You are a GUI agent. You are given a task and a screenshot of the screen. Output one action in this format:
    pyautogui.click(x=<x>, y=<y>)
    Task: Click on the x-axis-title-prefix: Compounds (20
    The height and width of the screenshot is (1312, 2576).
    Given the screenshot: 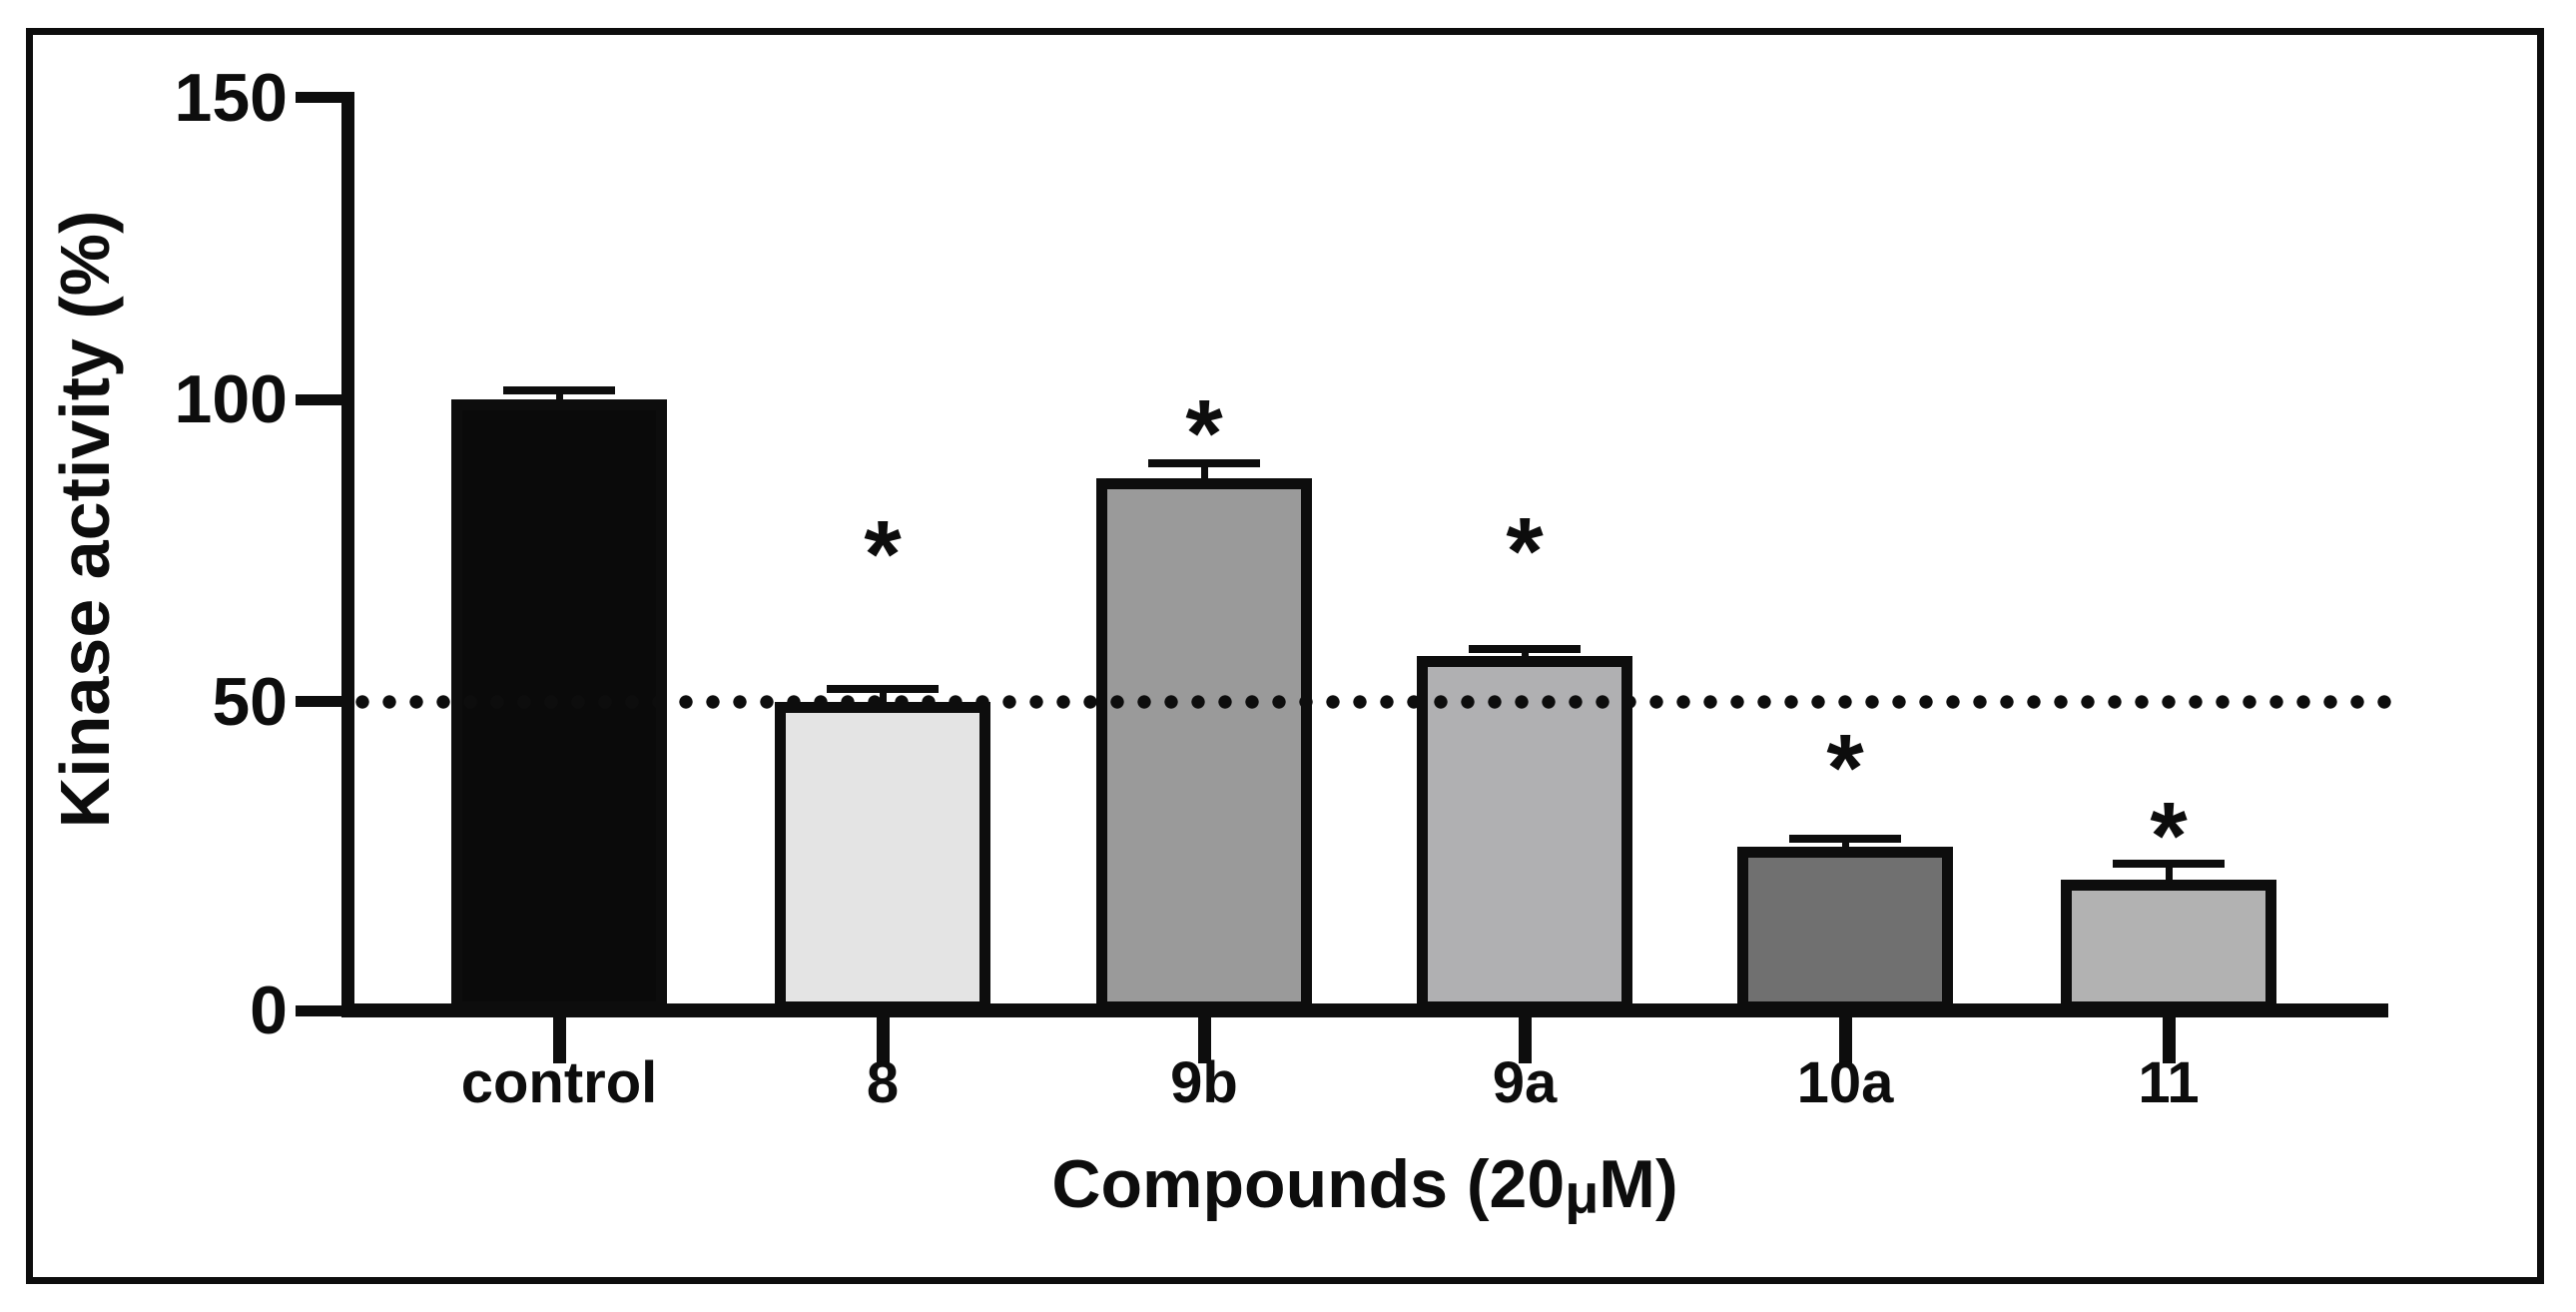 What is the action you would take?
    pyautogui.click(x=1308, y=1184)
    